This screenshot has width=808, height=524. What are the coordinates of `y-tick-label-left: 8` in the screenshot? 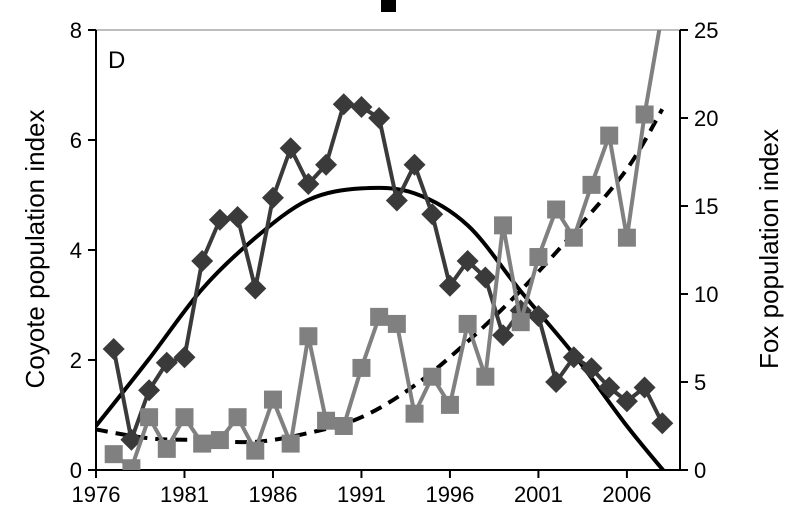 It's located at (76, 30).